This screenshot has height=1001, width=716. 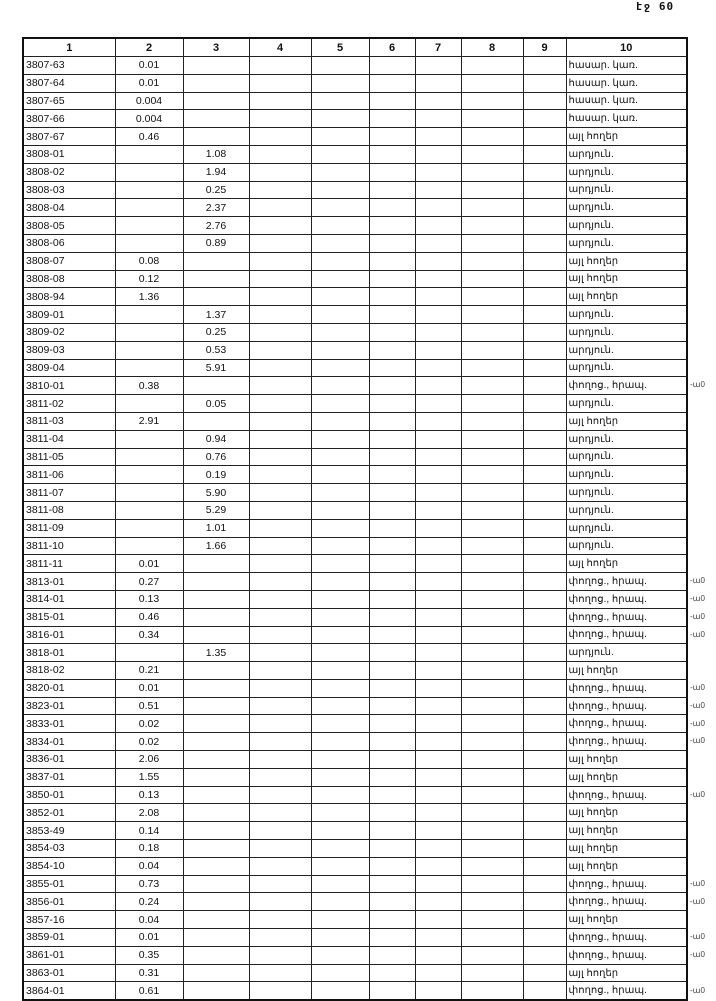 What do you see at coordinates (69, 47) in the screenshot?
I see `column-header-1: 1` at bounding box center [69, 47].